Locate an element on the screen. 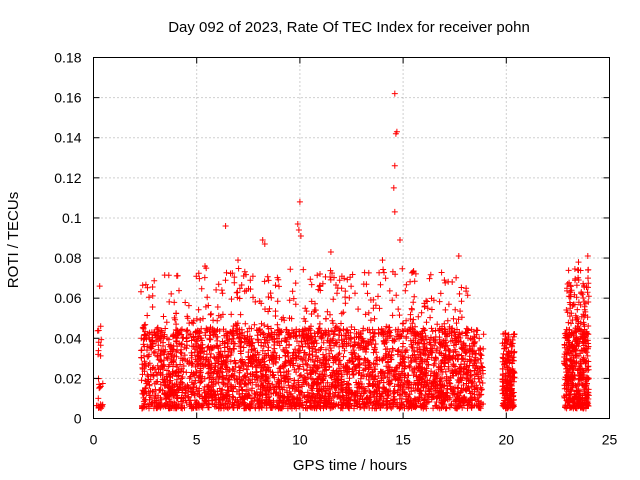  y-tick-label: 0.18 is located at coordinates (67, 58).